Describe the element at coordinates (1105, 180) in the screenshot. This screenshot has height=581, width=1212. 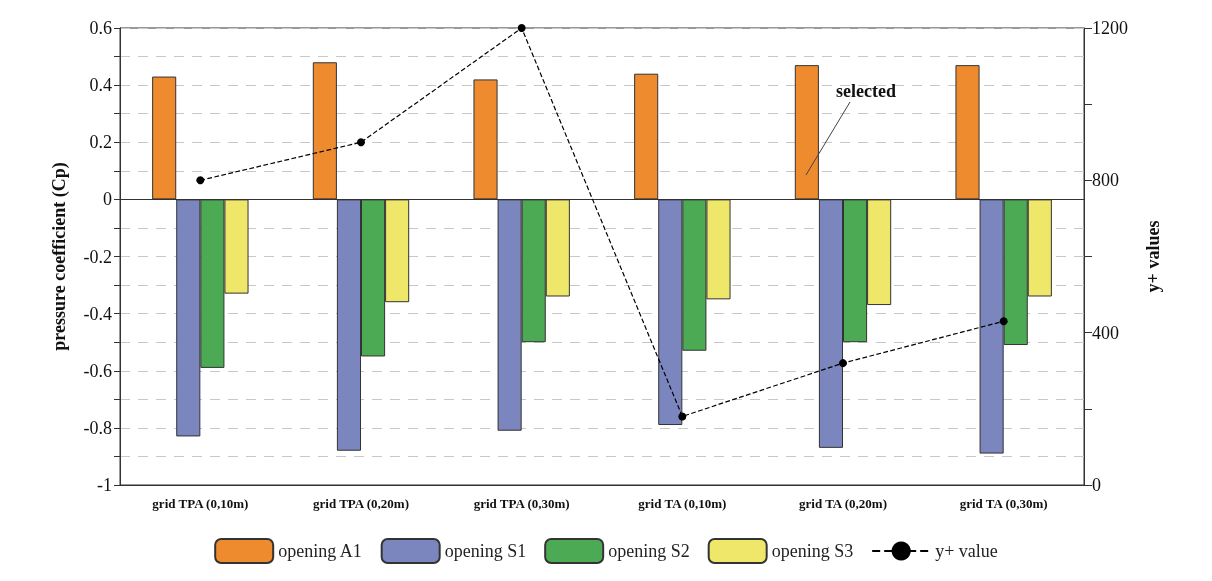
I see `y2-tick-label: 800` at that location.